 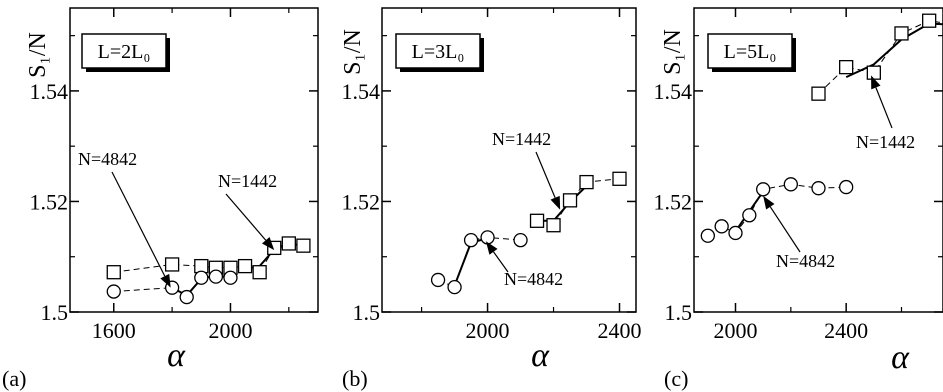 What do you see at coordinates (128, 70) in the screenshot?
I see `box-label-shadow-a` at bounding box center [128, 70].